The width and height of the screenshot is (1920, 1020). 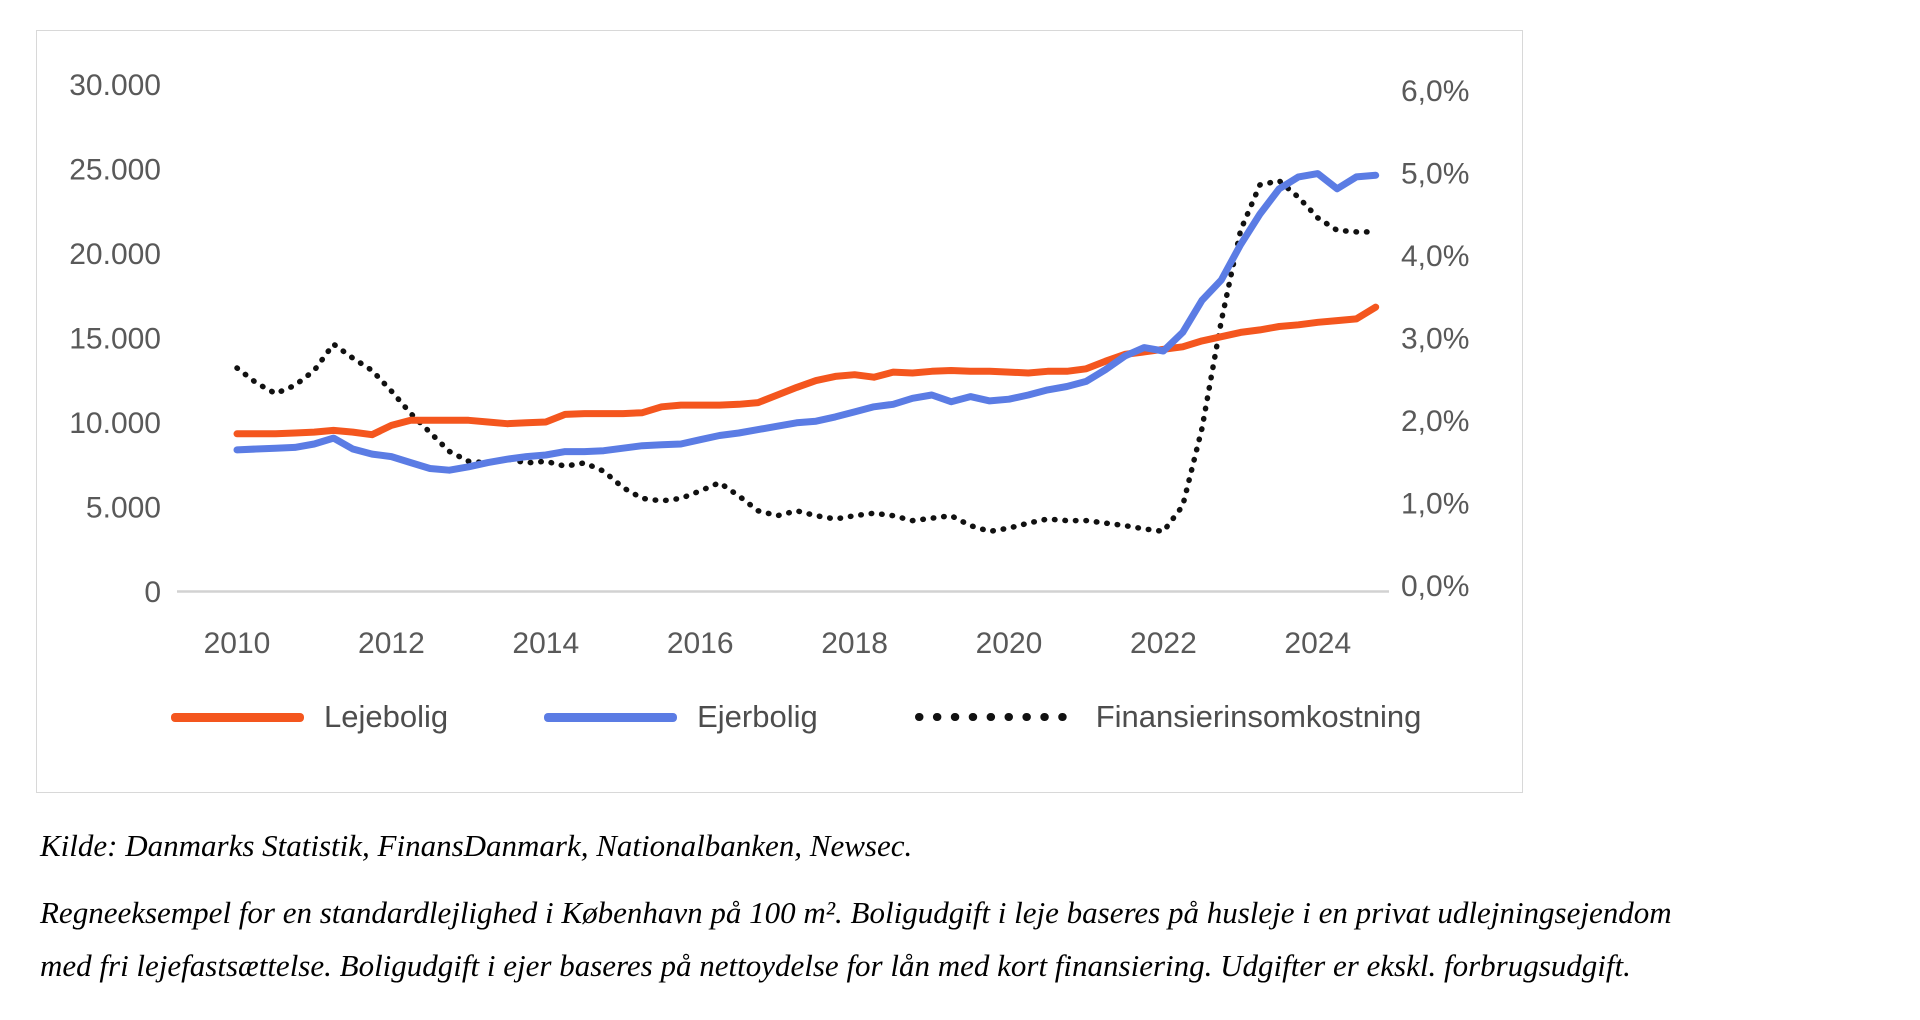 I want to click on legend-swatch-ejerbolig, so click(x=611, y=717).